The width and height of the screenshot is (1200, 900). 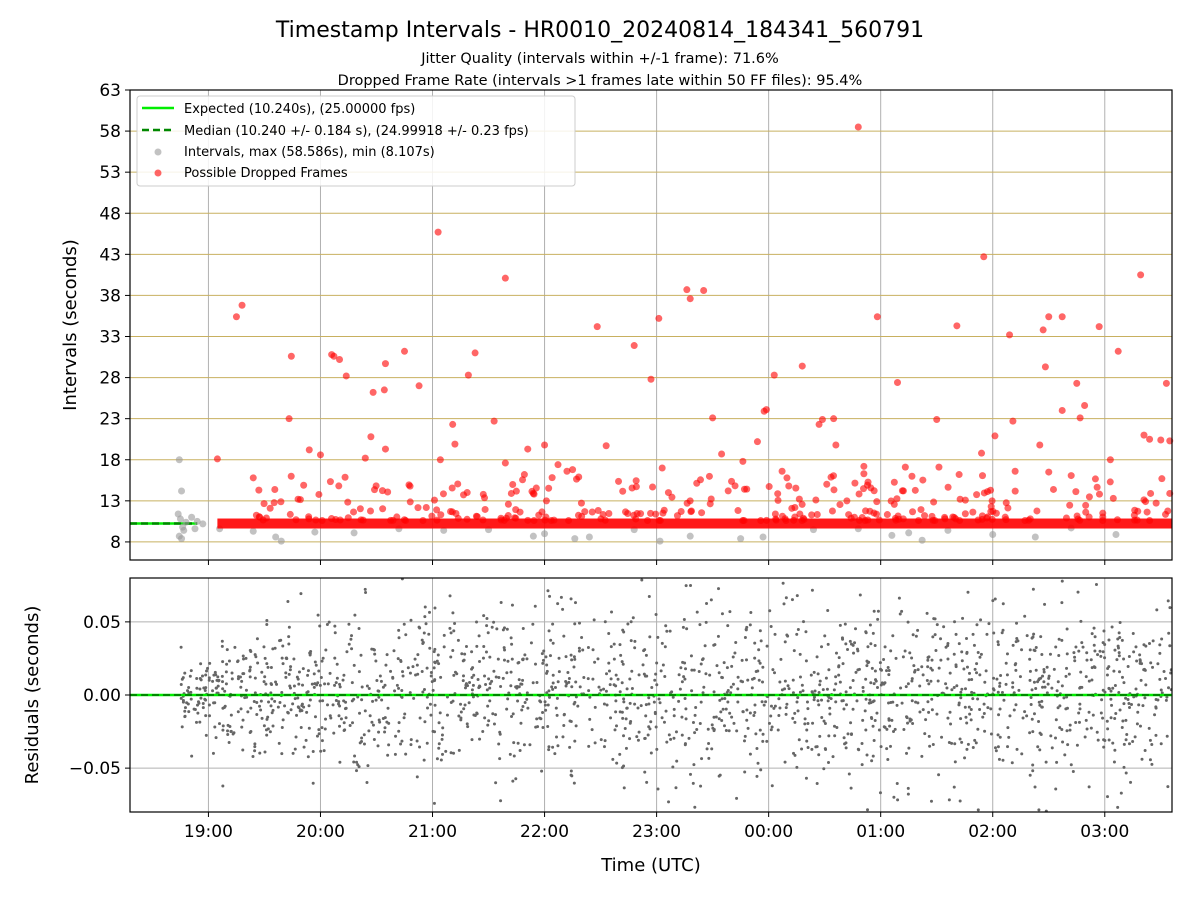 What do you see at coordinates (110, 296) in the screenshot?
I see `intervals-y-tick-label: 38` at bounding box center [110, 296].